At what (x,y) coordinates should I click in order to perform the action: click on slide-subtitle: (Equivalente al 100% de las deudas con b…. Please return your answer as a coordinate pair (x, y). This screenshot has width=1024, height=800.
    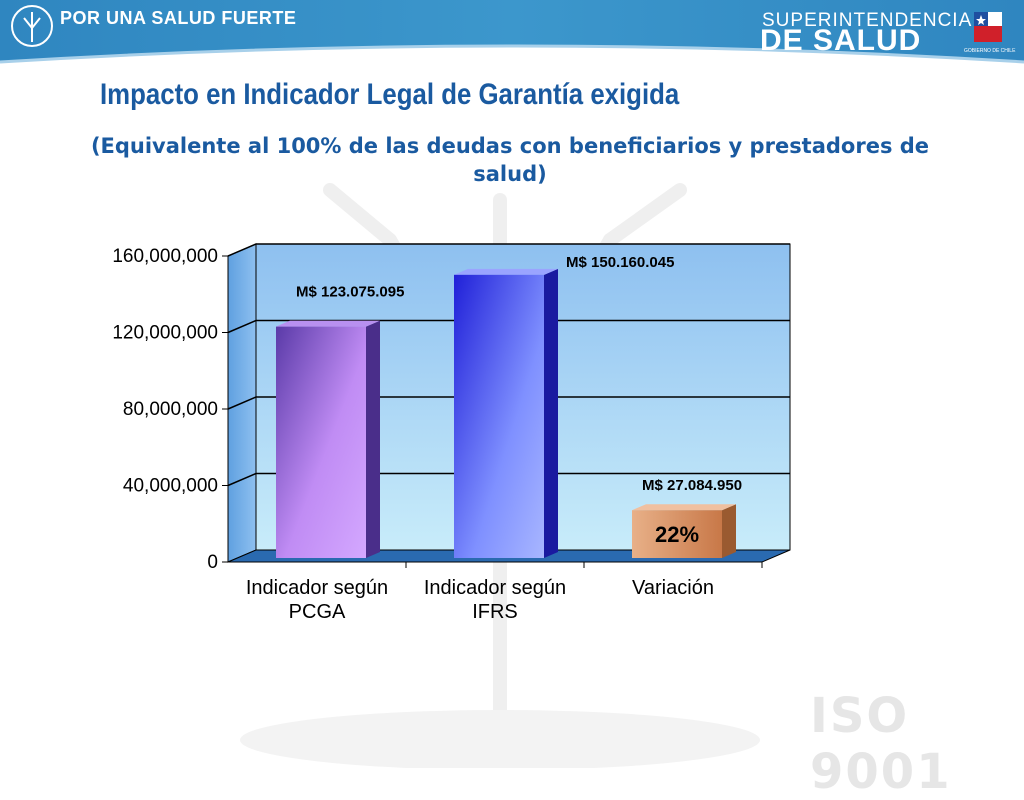
    Looking at the image, I should click on (510, 160).